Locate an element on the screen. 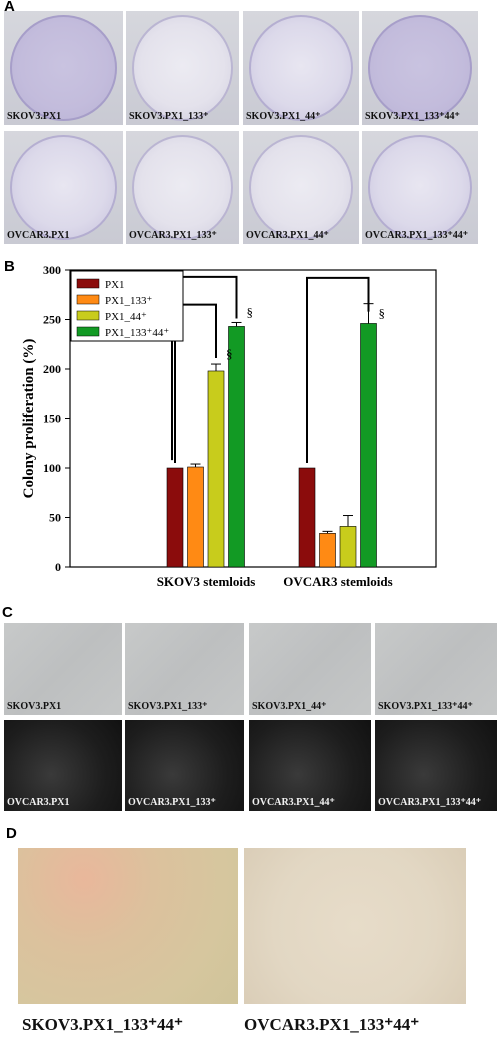  colony-dish-photo: OVCAR3.PX1_133⁺44⁺ is located at coordinates (420, 187).